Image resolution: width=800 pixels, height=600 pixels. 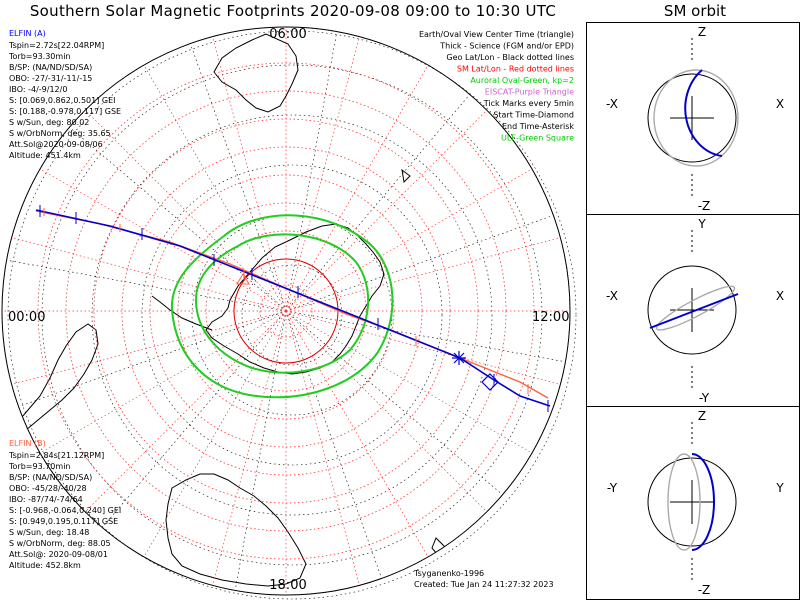 What do you see at coordinates (701, 224) in the screenshot?
I see `orbit-label-top: Y` at bounding box center [701, 224].